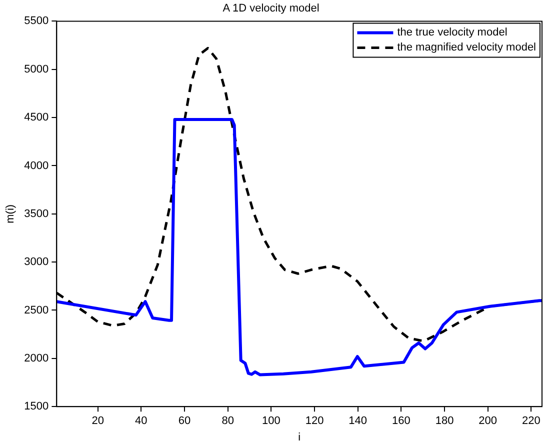  What do you see at coordinates (452, 32) in the screenshot?
I see `legend-label: the true velocity model` at bounding box center [452, 32].